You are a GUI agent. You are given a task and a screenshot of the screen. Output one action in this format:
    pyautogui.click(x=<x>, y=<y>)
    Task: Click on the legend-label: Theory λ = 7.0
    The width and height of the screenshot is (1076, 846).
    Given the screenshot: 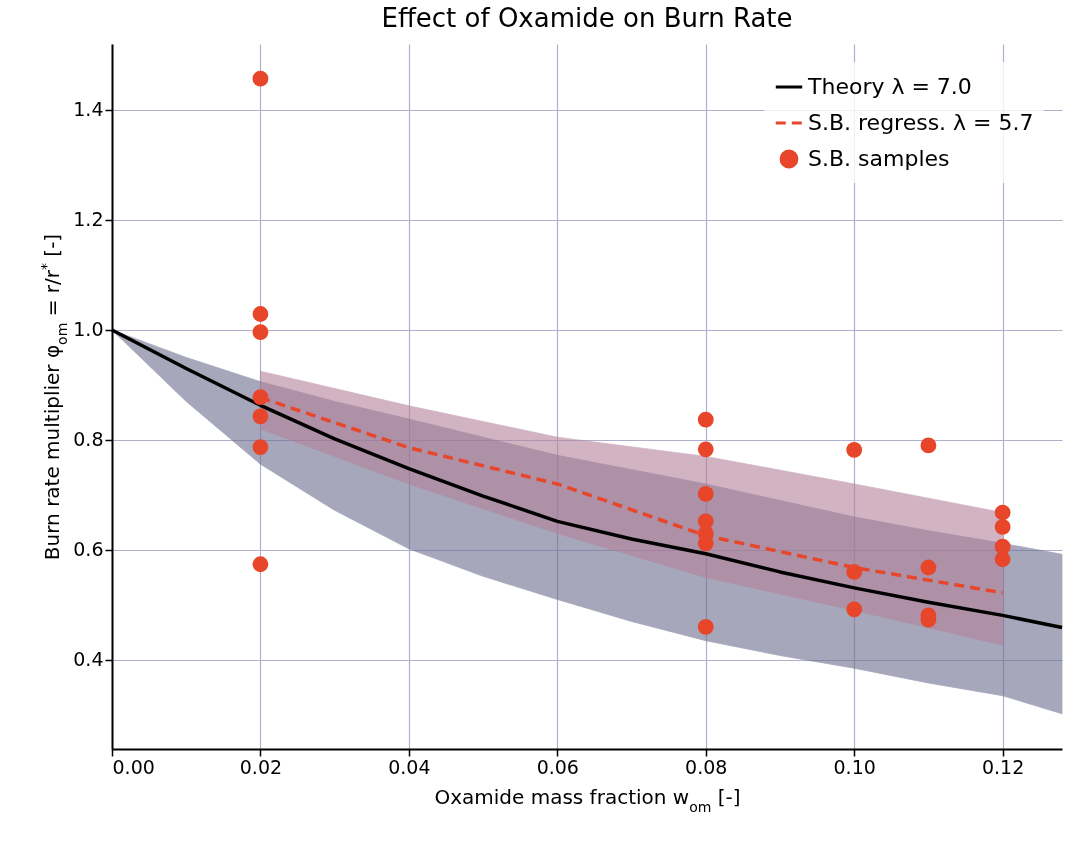 What is the action you would take?
    pyautogui.click(x=889, y=86)
    